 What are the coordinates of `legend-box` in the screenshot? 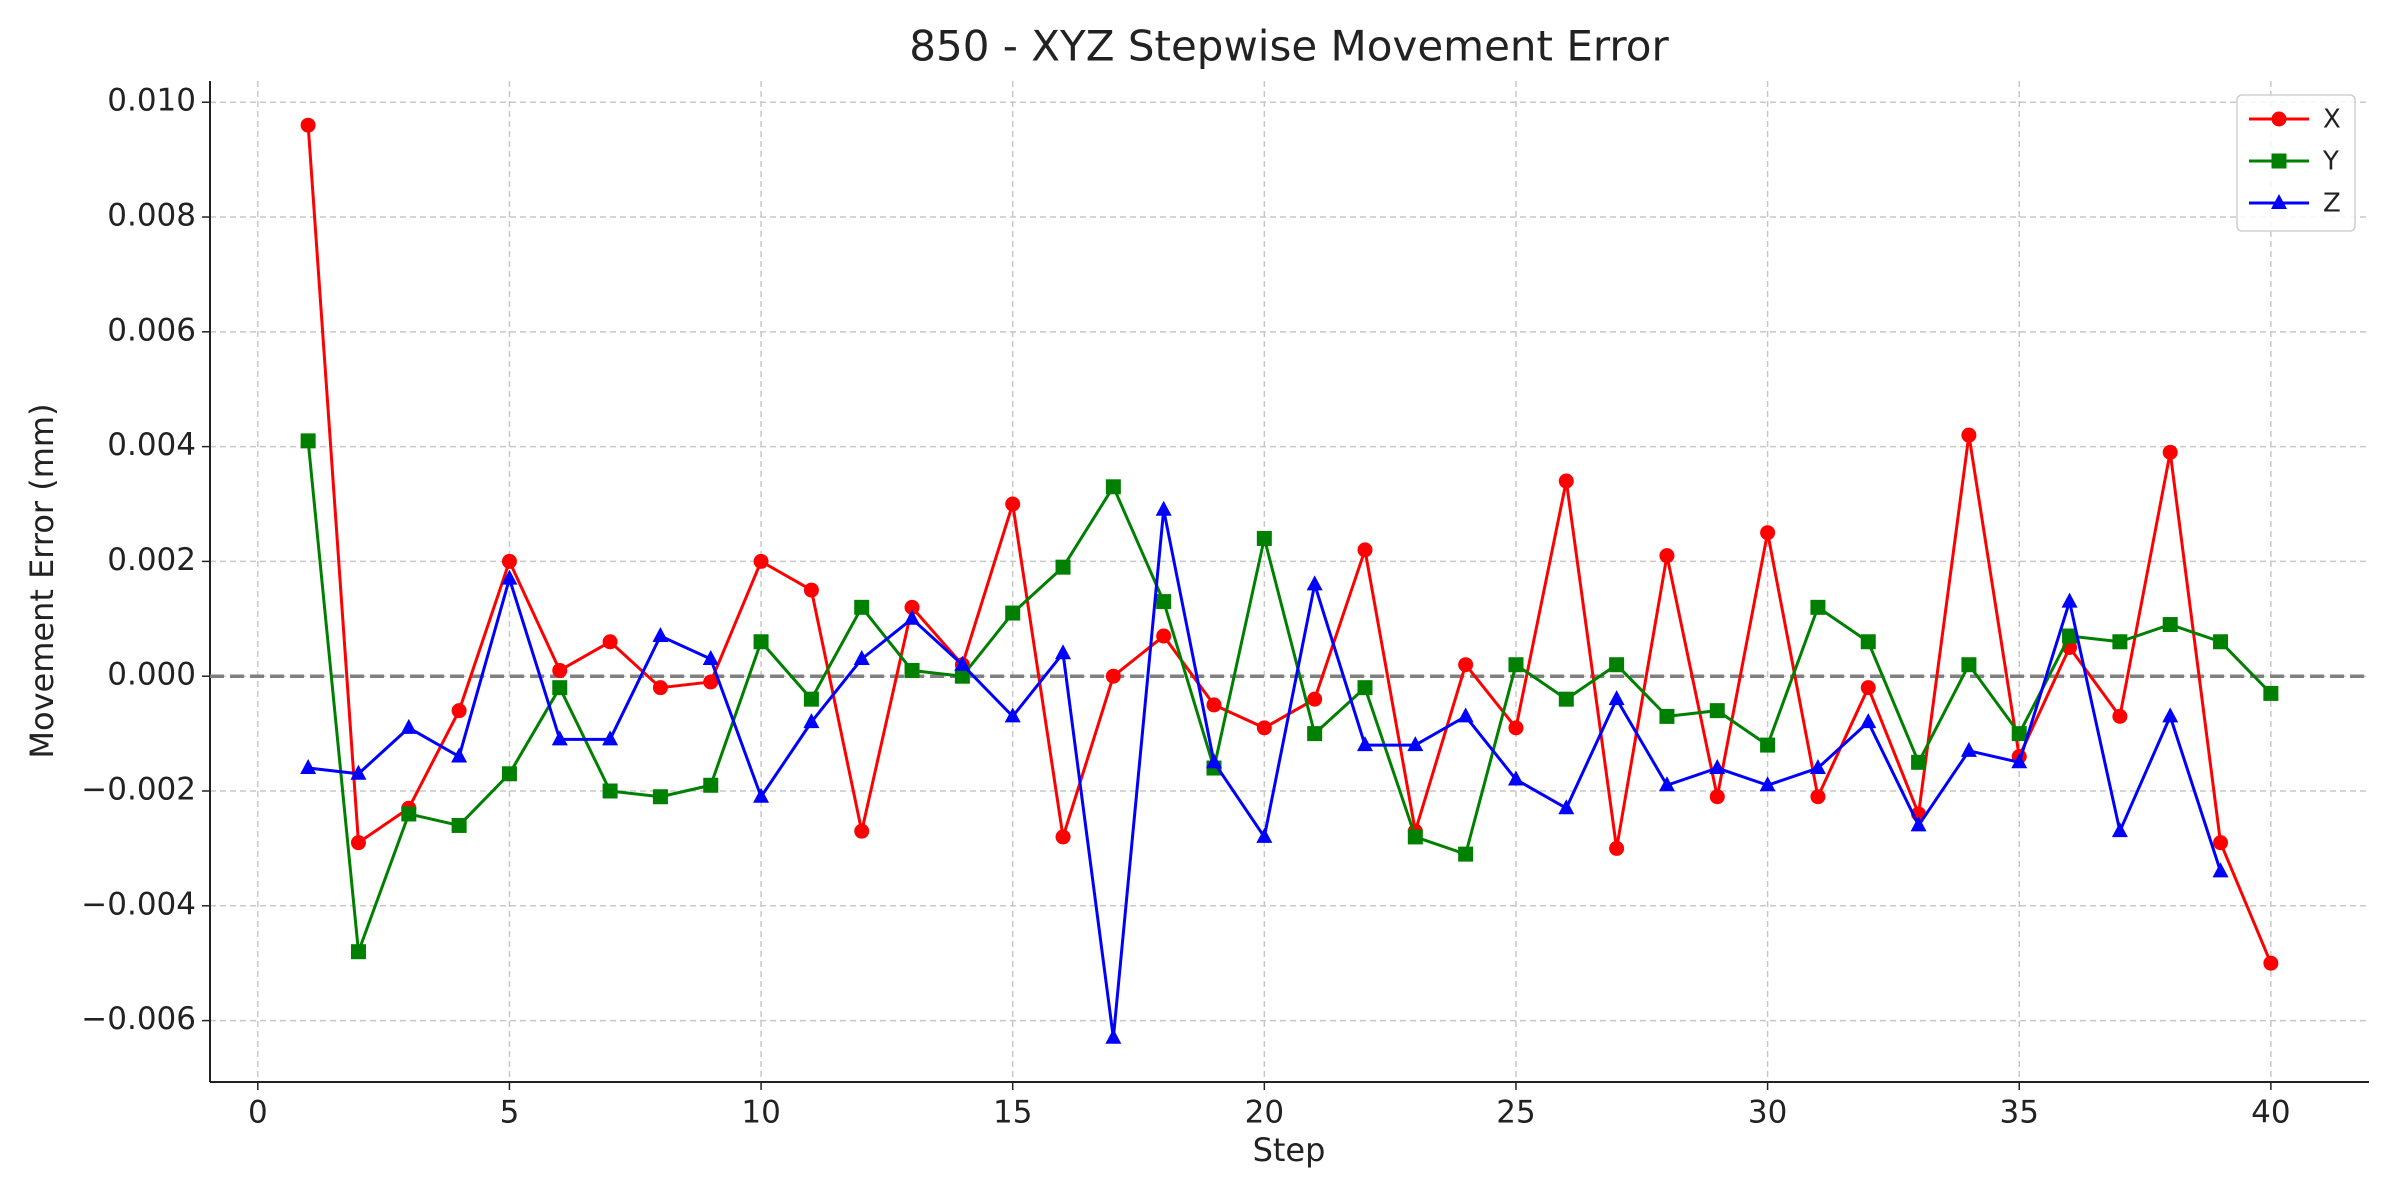 It's located at (2296, 163).